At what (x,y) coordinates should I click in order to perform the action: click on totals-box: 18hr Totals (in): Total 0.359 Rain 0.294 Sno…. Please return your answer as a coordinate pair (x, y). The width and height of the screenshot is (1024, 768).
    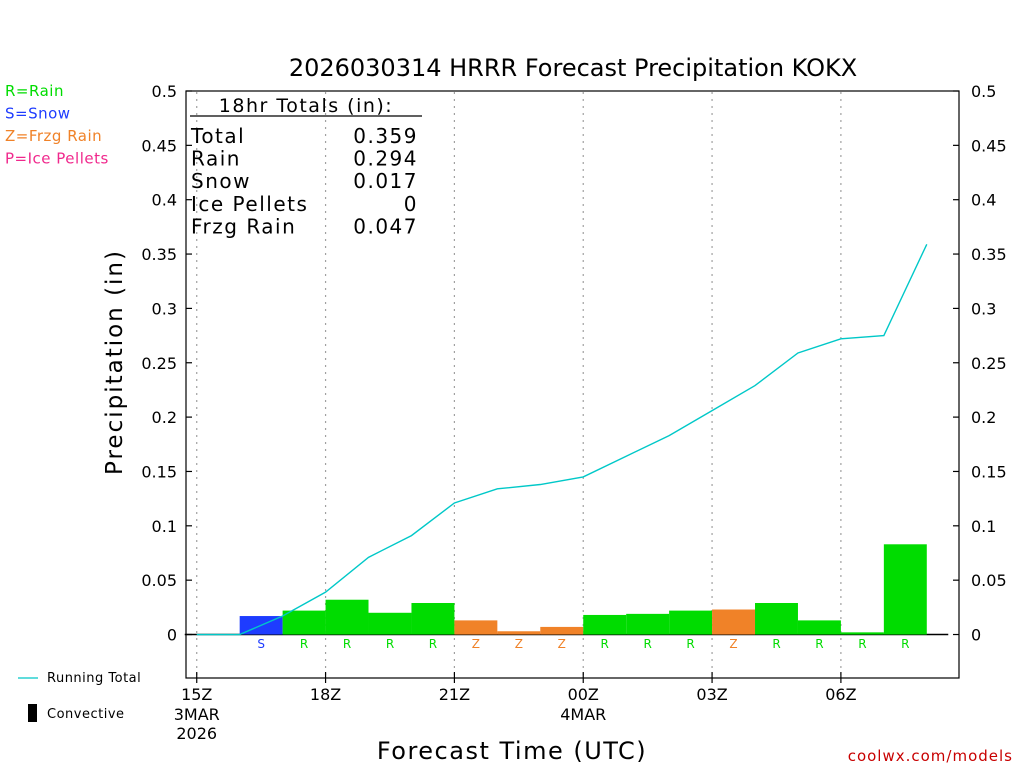
    Looking at the image, I should click on (306, 166).